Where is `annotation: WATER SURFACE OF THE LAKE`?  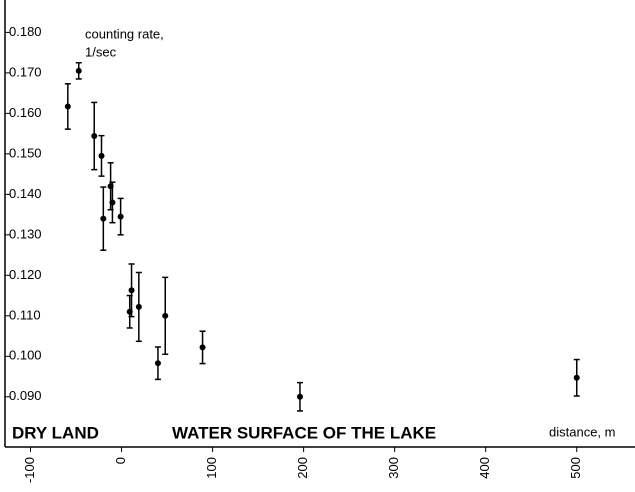
annotation: WATER SURFACE OF THE LAKE is located at coordinates (304, 432).